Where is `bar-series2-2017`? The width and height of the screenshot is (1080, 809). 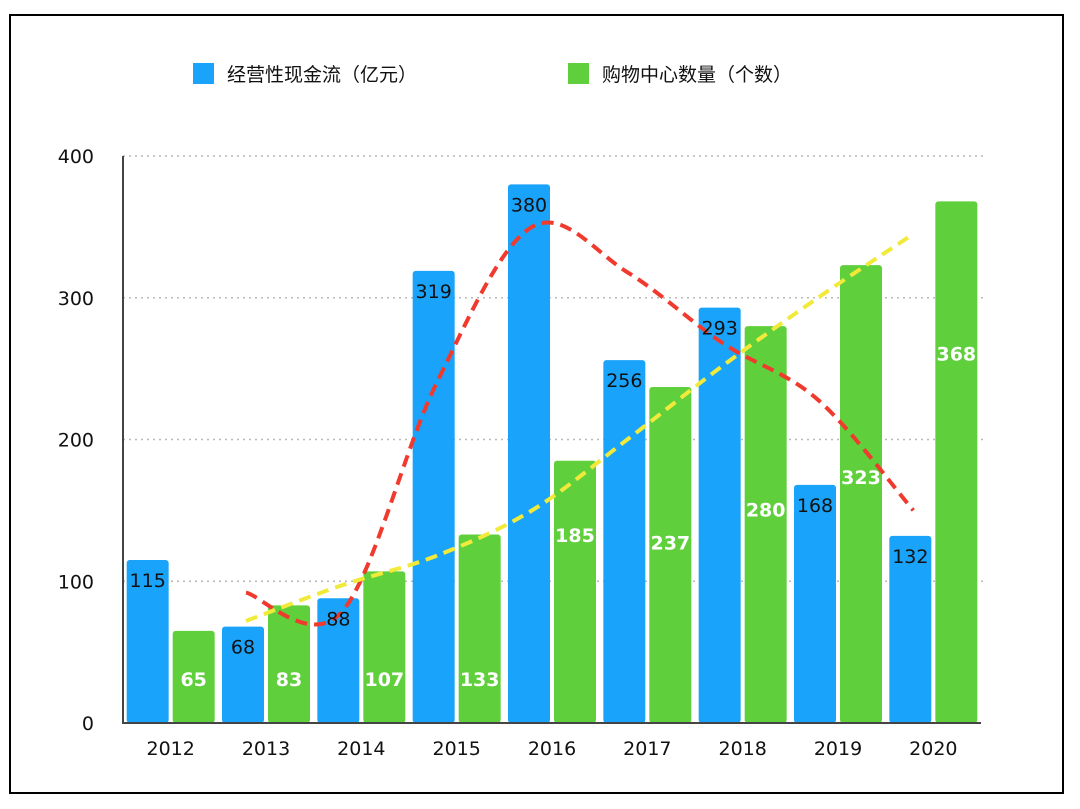 bar-series2-2017 is located at coordinates (670, 555).